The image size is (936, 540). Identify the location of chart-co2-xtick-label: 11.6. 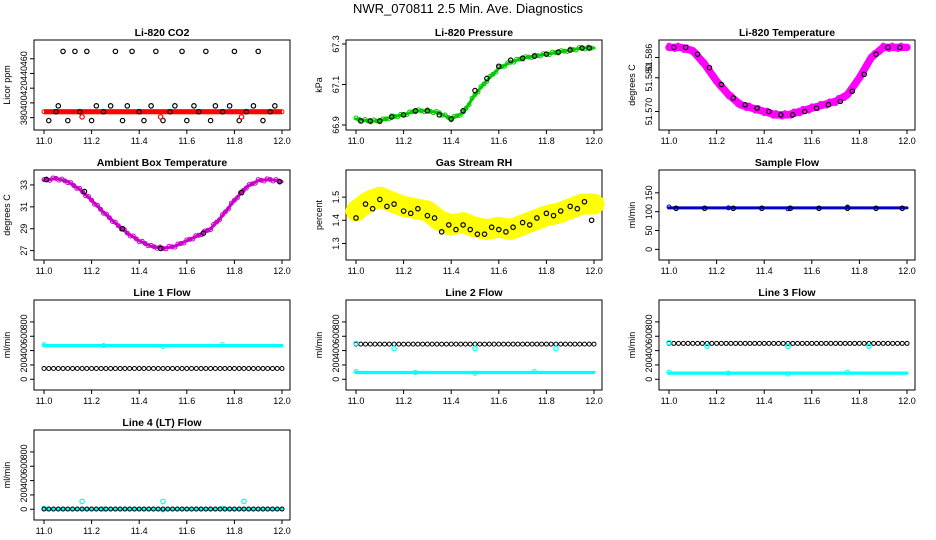
(186, 141).